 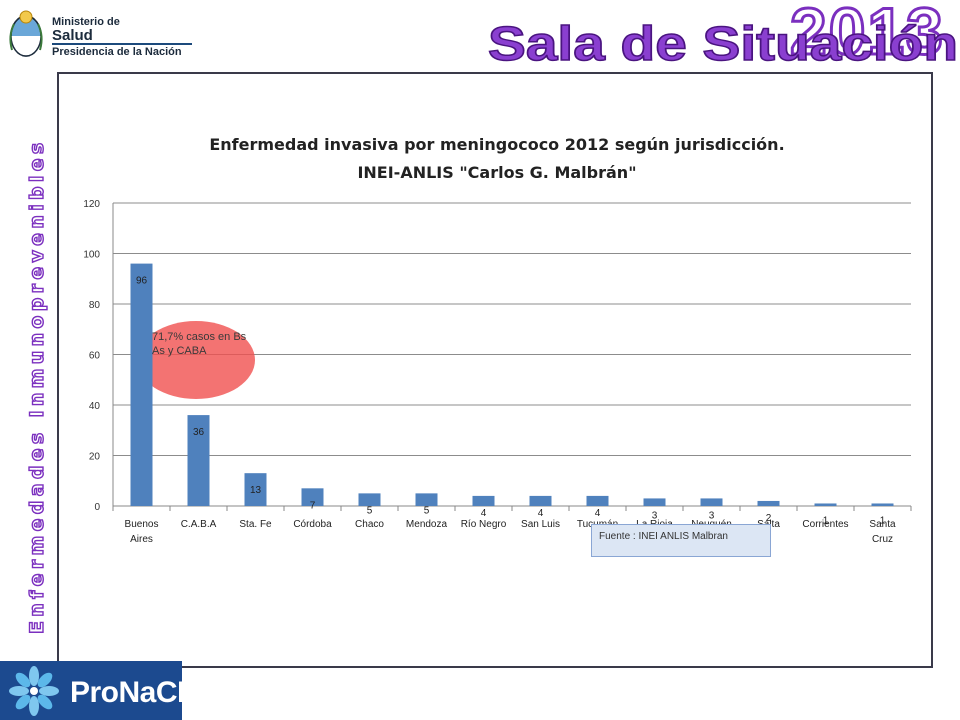 I want to click on year-text: 2013, so click(x=867, y=32).